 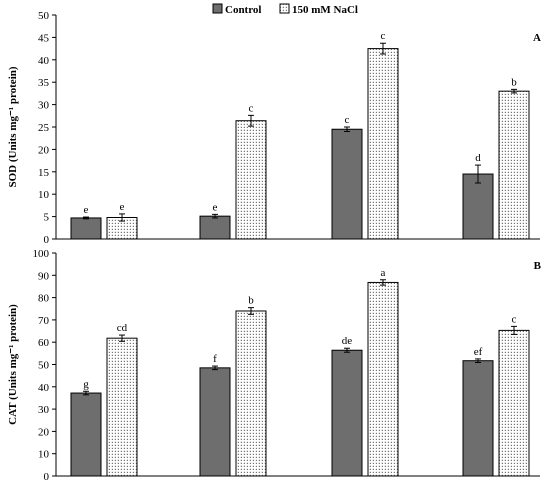 I want to click on significance-letter: cd, so click(x=122, y=328).